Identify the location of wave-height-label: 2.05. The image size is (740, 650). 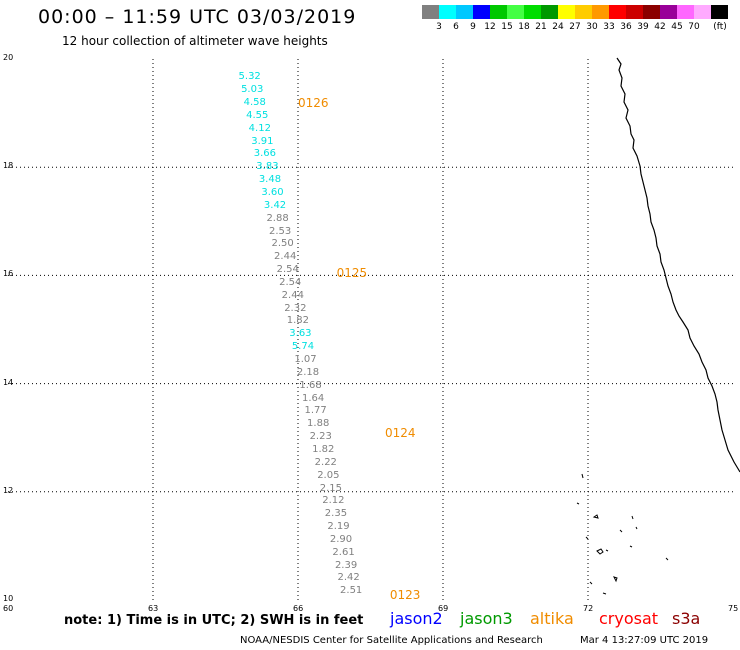
(328, 475).